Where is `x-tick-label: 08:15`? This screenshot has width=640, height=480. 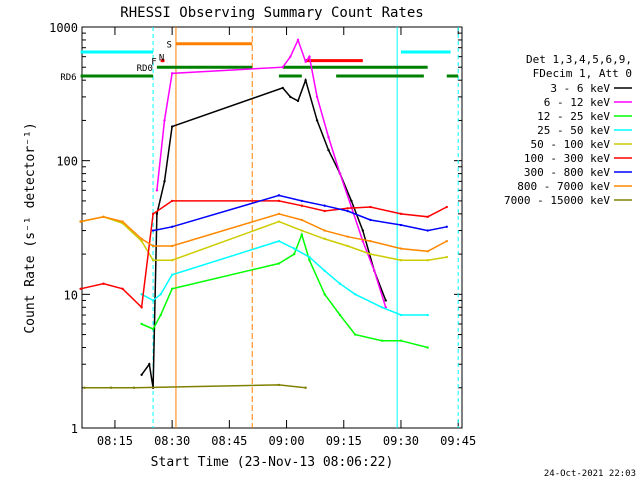
x-tick-label: 08:15 is located at coordinates (115, 441).